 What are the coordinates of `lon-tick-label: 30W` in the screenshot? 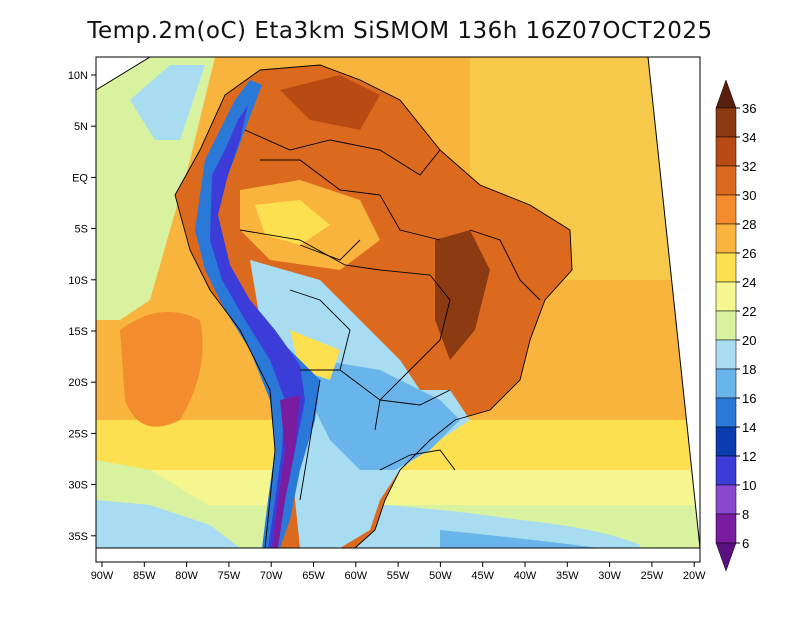 It's located at (609, 576).